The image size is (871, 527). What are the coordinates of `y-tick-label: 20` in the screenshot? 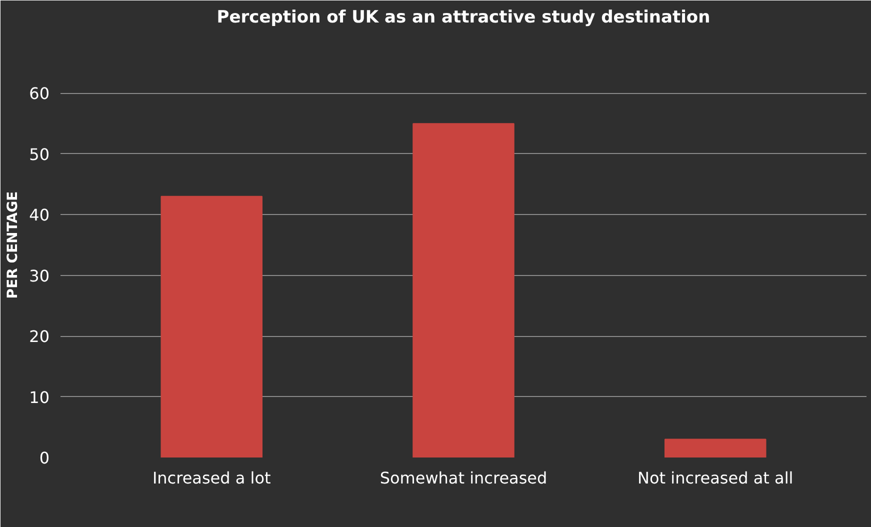 It's located at (39, 336).